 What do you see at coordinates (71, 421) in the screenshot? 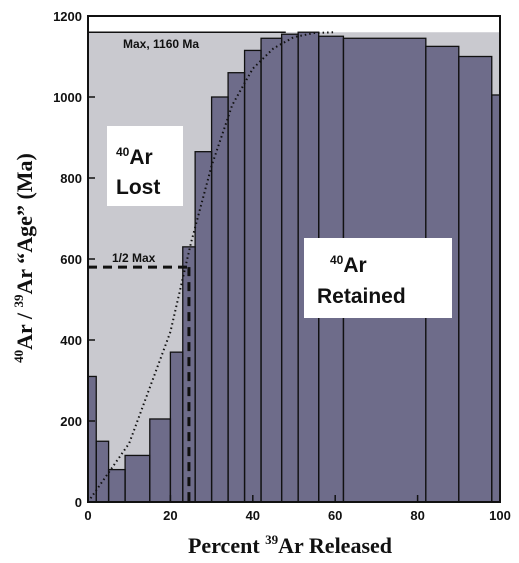
I see `y-tick-label: 200` at bounding box center [71, 421].